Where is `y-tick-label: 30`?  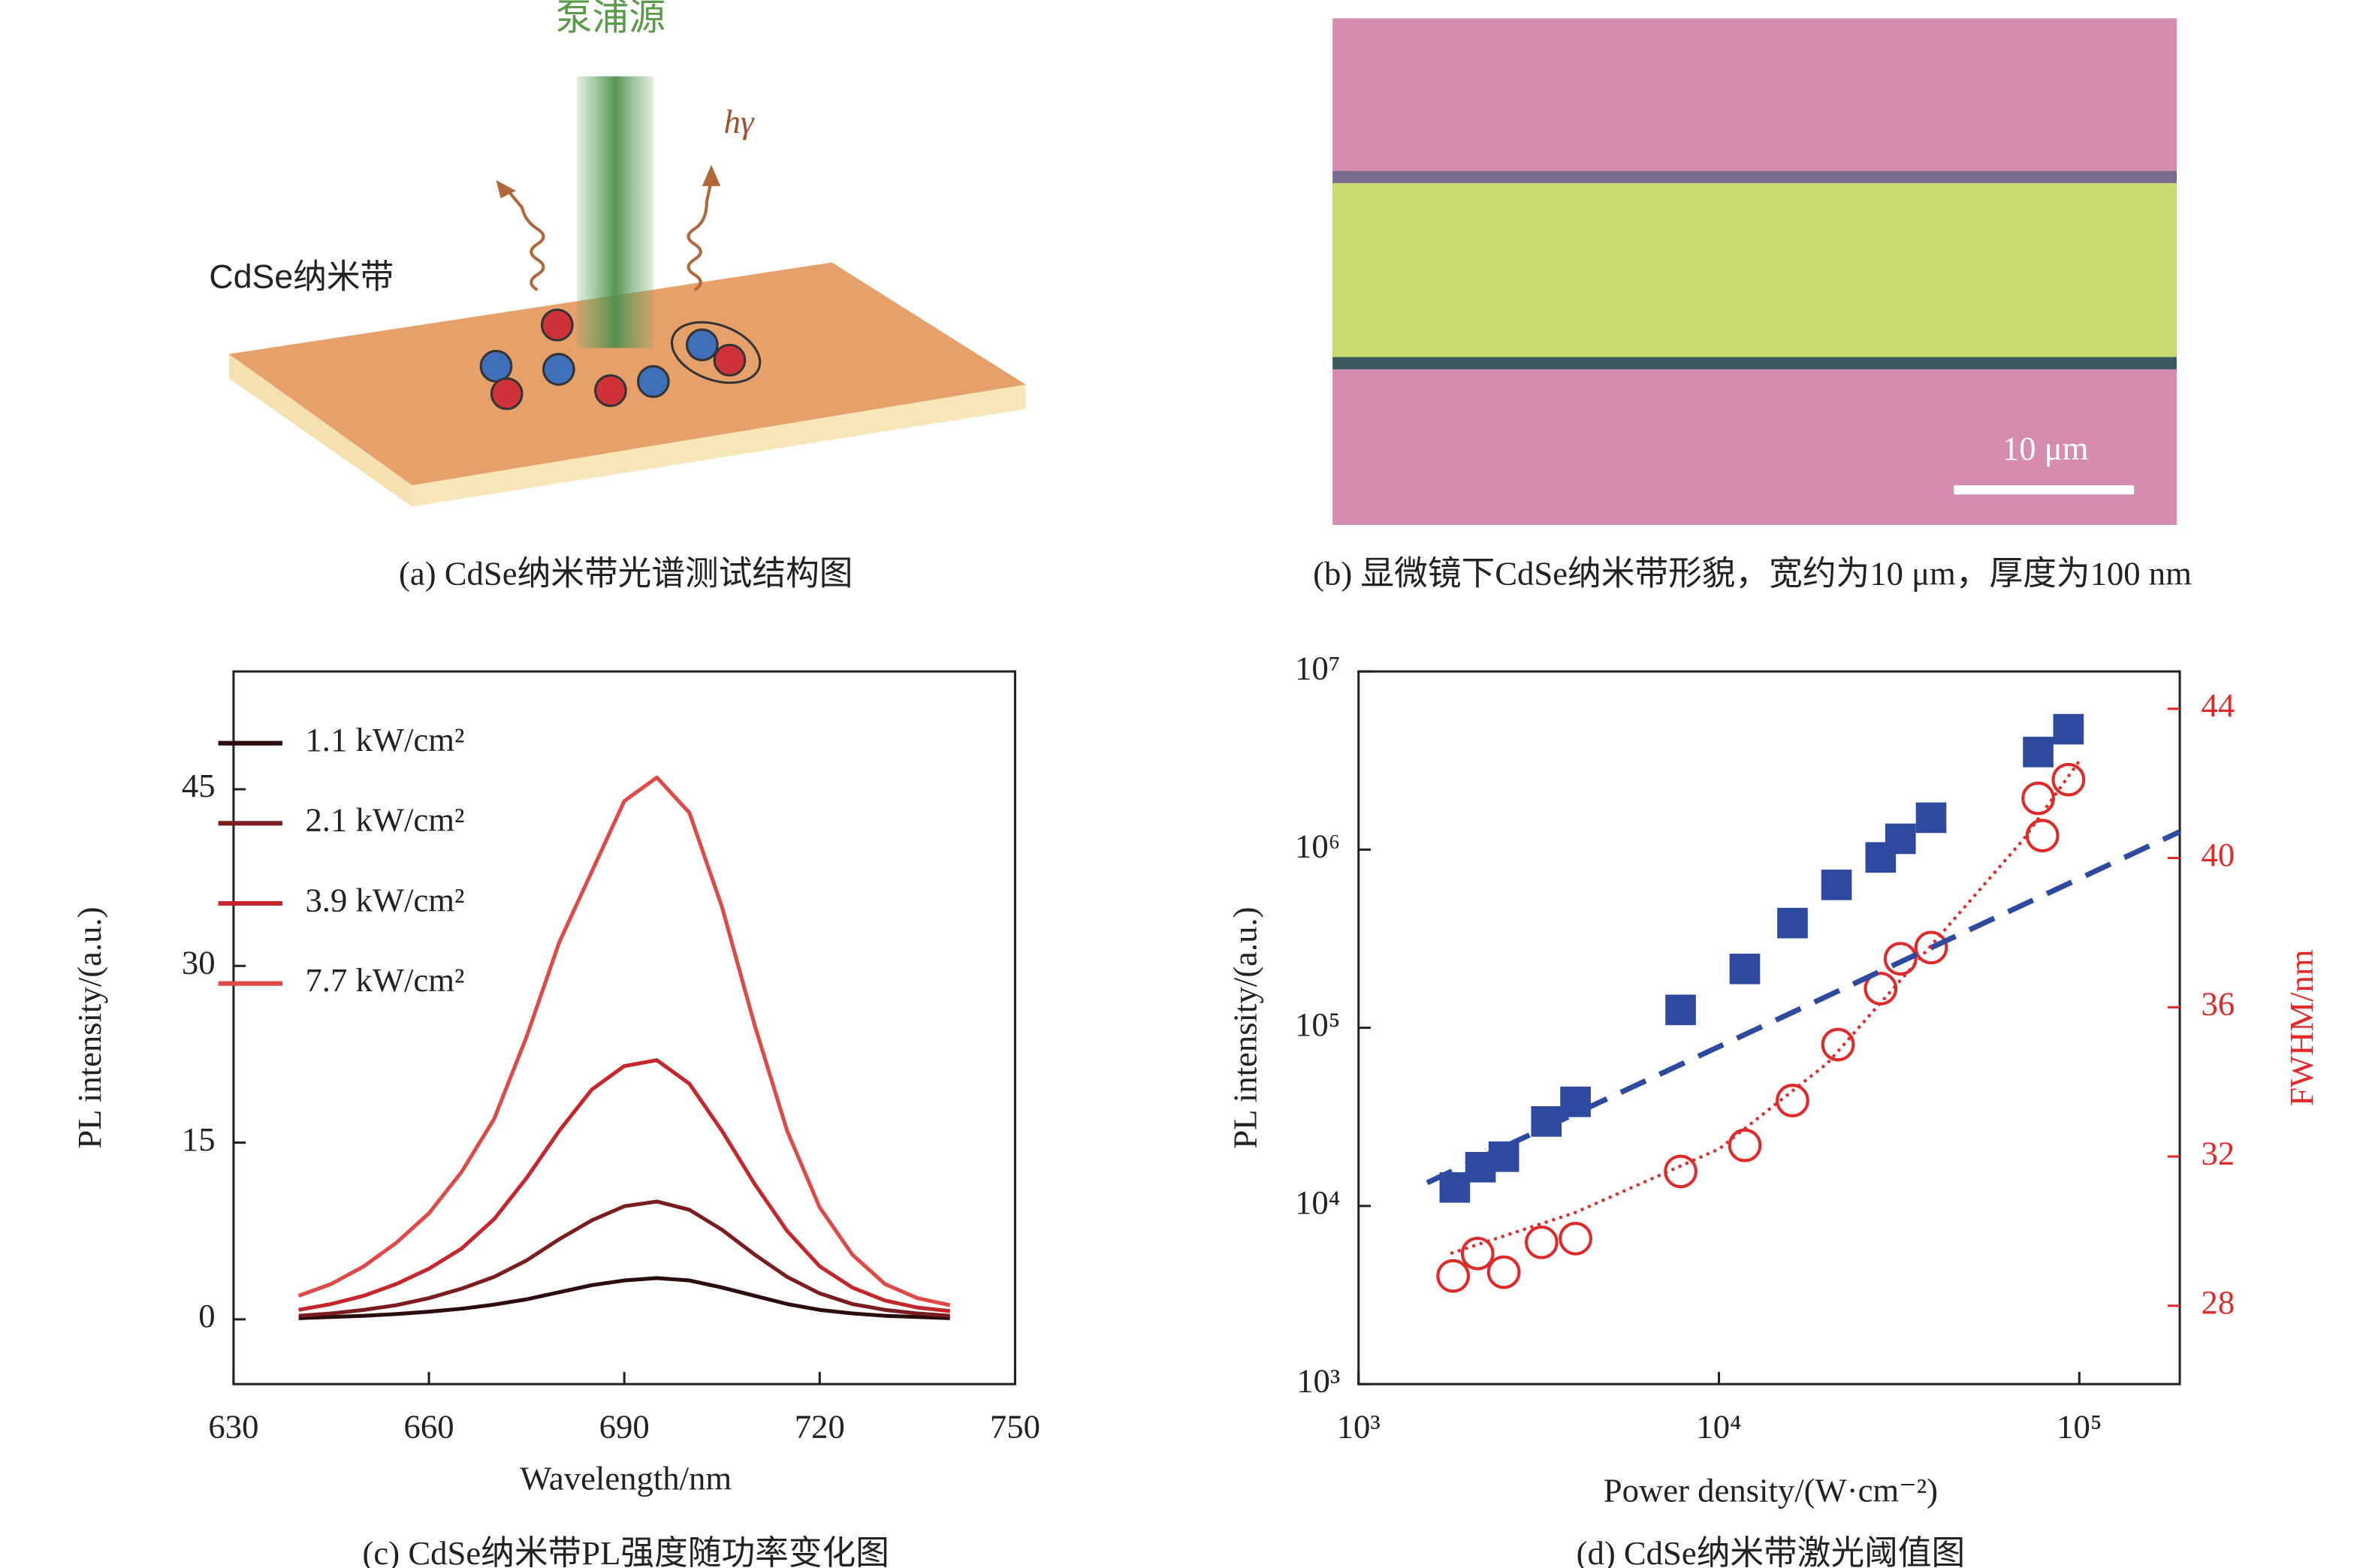
y-tick-label: 30 is located at coordinates (199, 963).